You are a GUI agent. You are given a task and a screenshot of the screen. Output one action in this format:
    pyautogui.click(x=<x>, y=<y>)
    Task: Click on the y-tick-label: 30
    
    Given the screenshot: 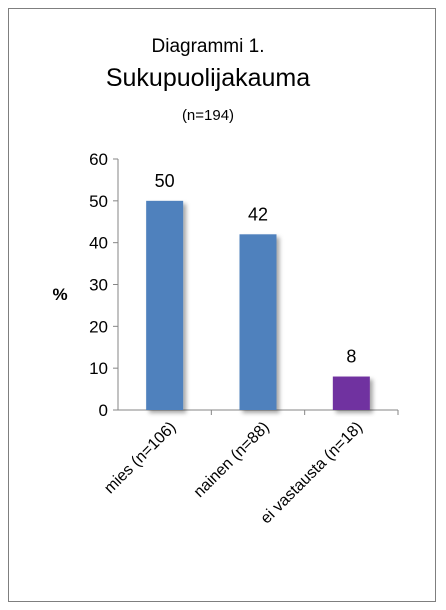 What is the action you would take?
    pyautogui.click(x=98, y=285)
    